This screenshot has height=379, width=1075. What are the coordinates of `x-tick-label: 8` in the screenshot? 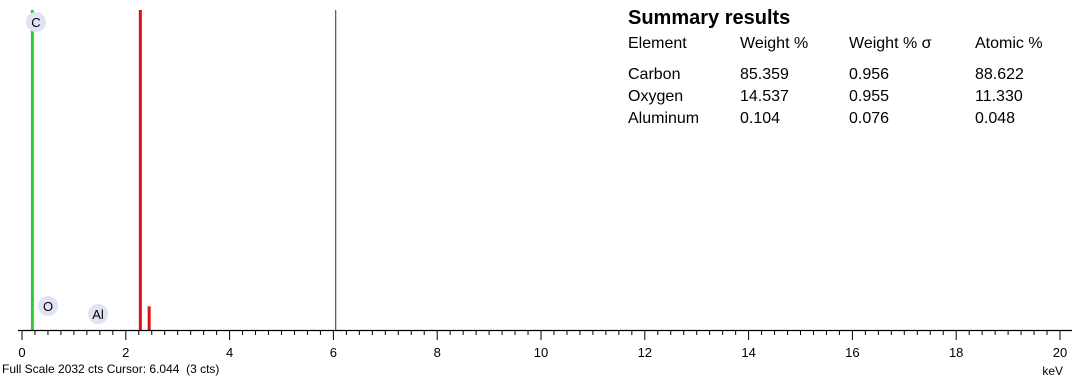 It's located at (437, 352).